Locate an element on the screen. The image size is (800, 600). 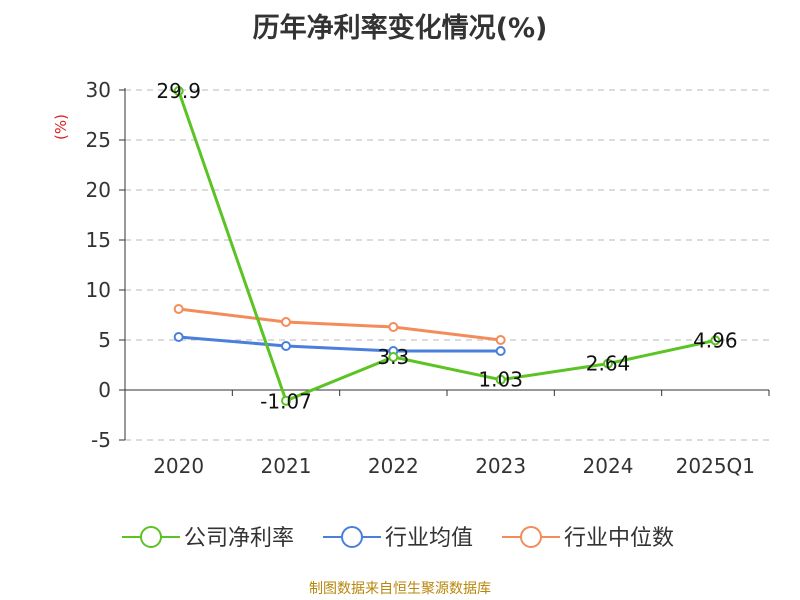
x-tick-label: 2020 is located at coordinates (178, 466).